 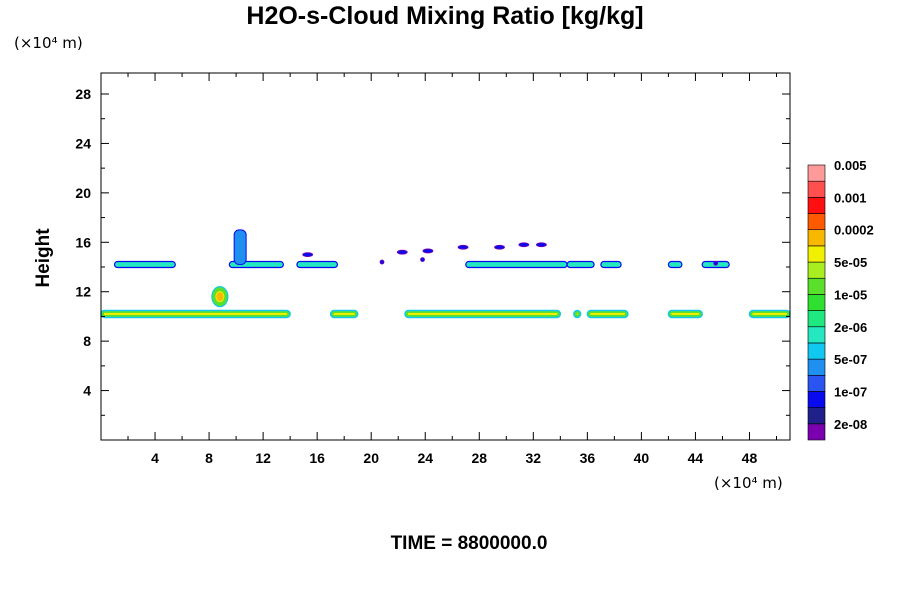 I want to click on x-tick-label-7: 32, so click(x=534, y=458).